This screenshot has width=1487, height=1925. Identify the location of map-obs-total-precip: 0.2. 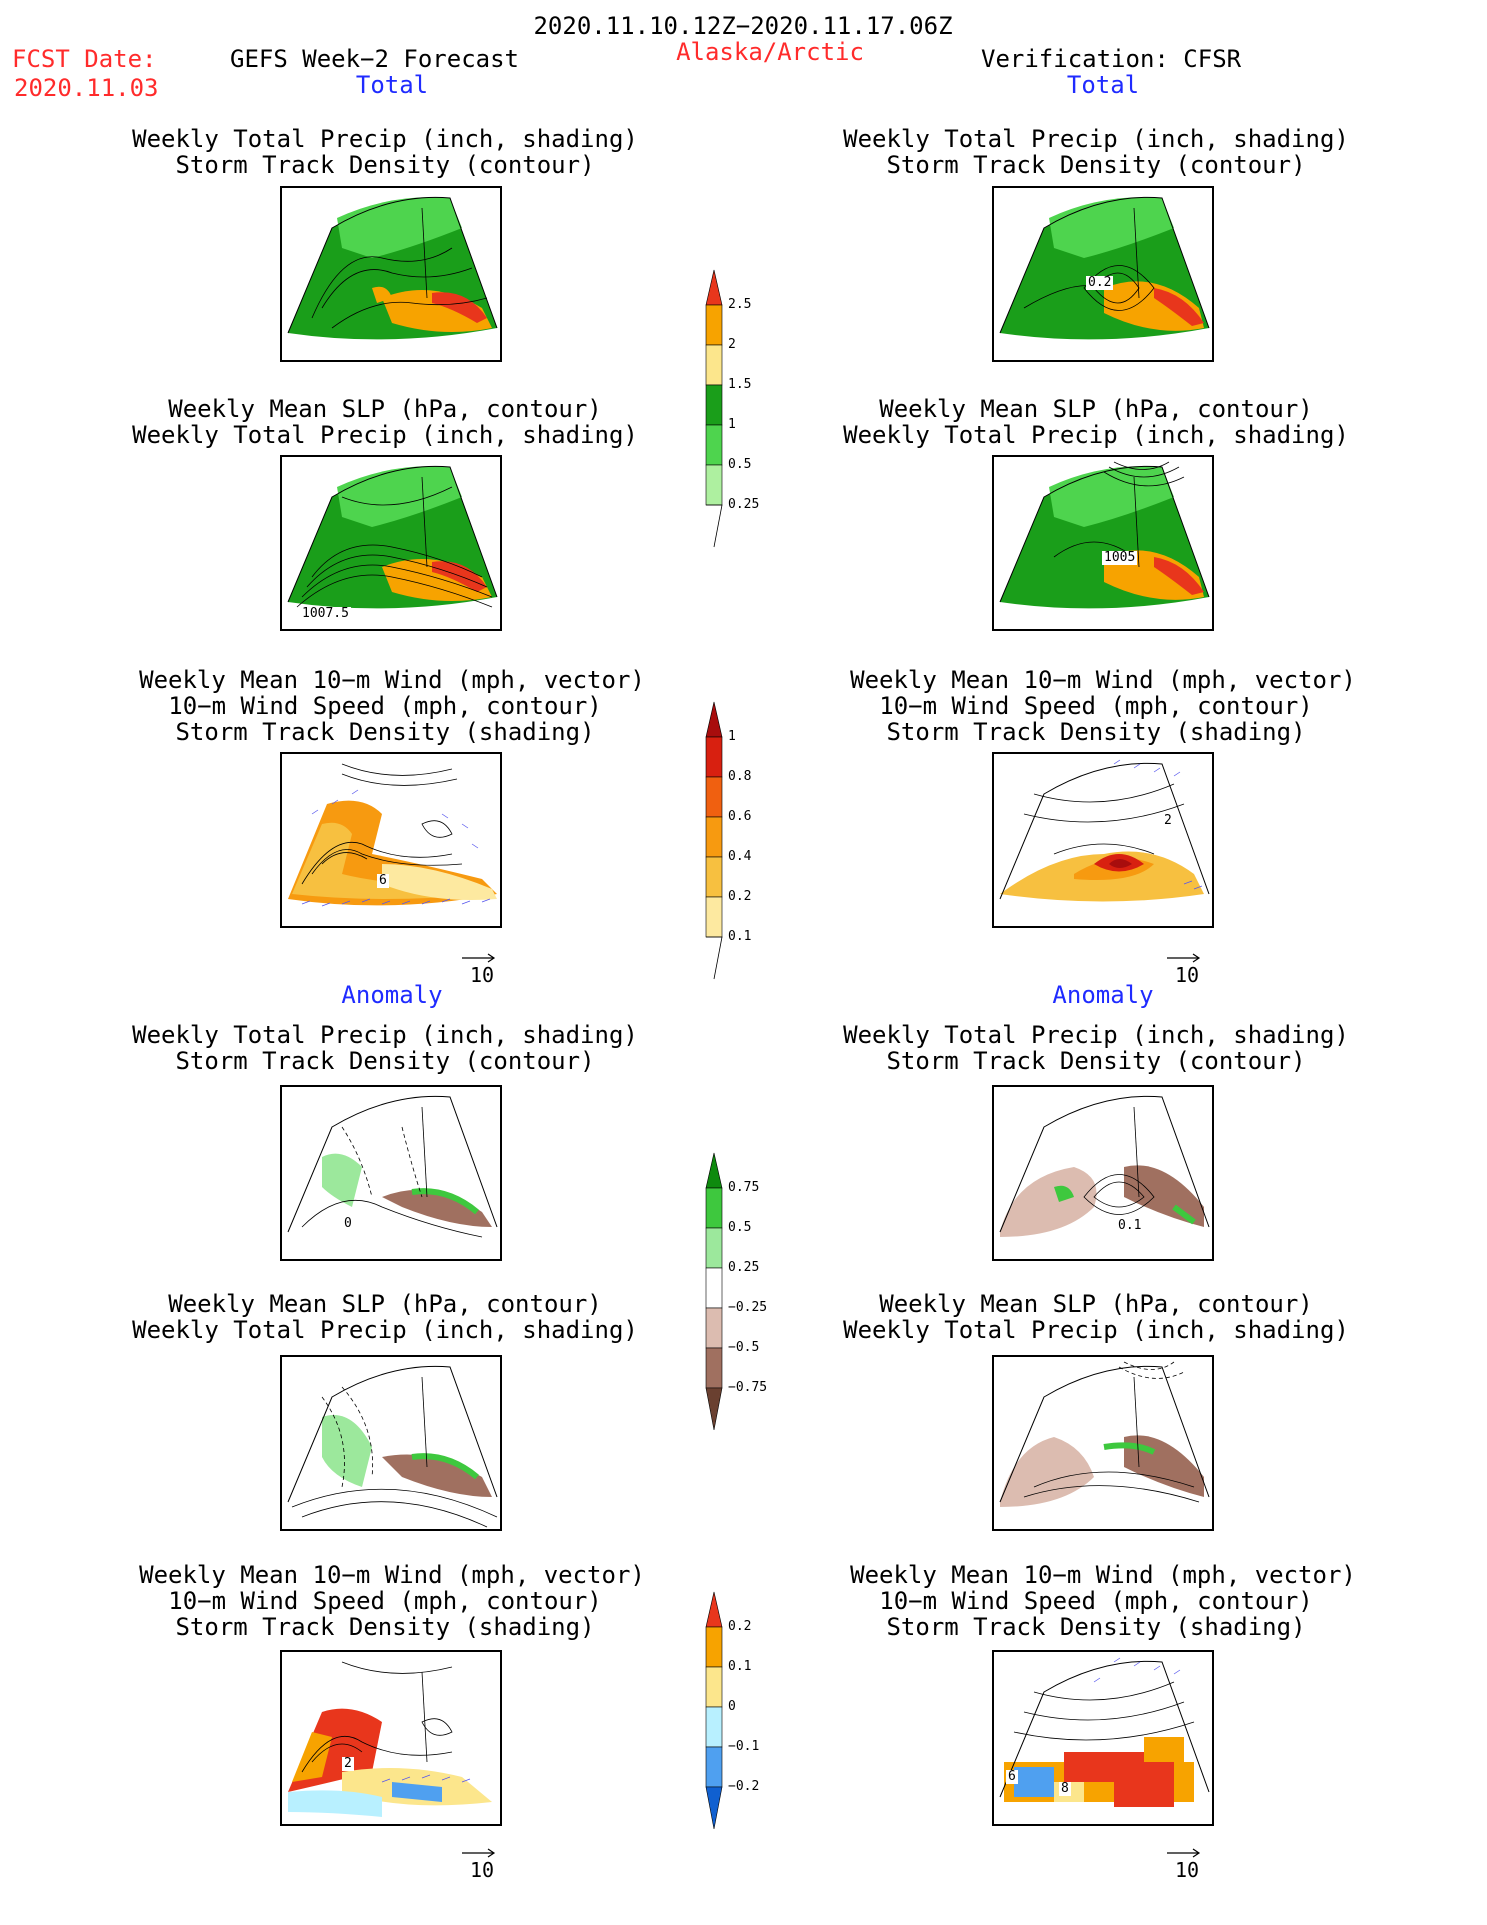
(1103, 274).